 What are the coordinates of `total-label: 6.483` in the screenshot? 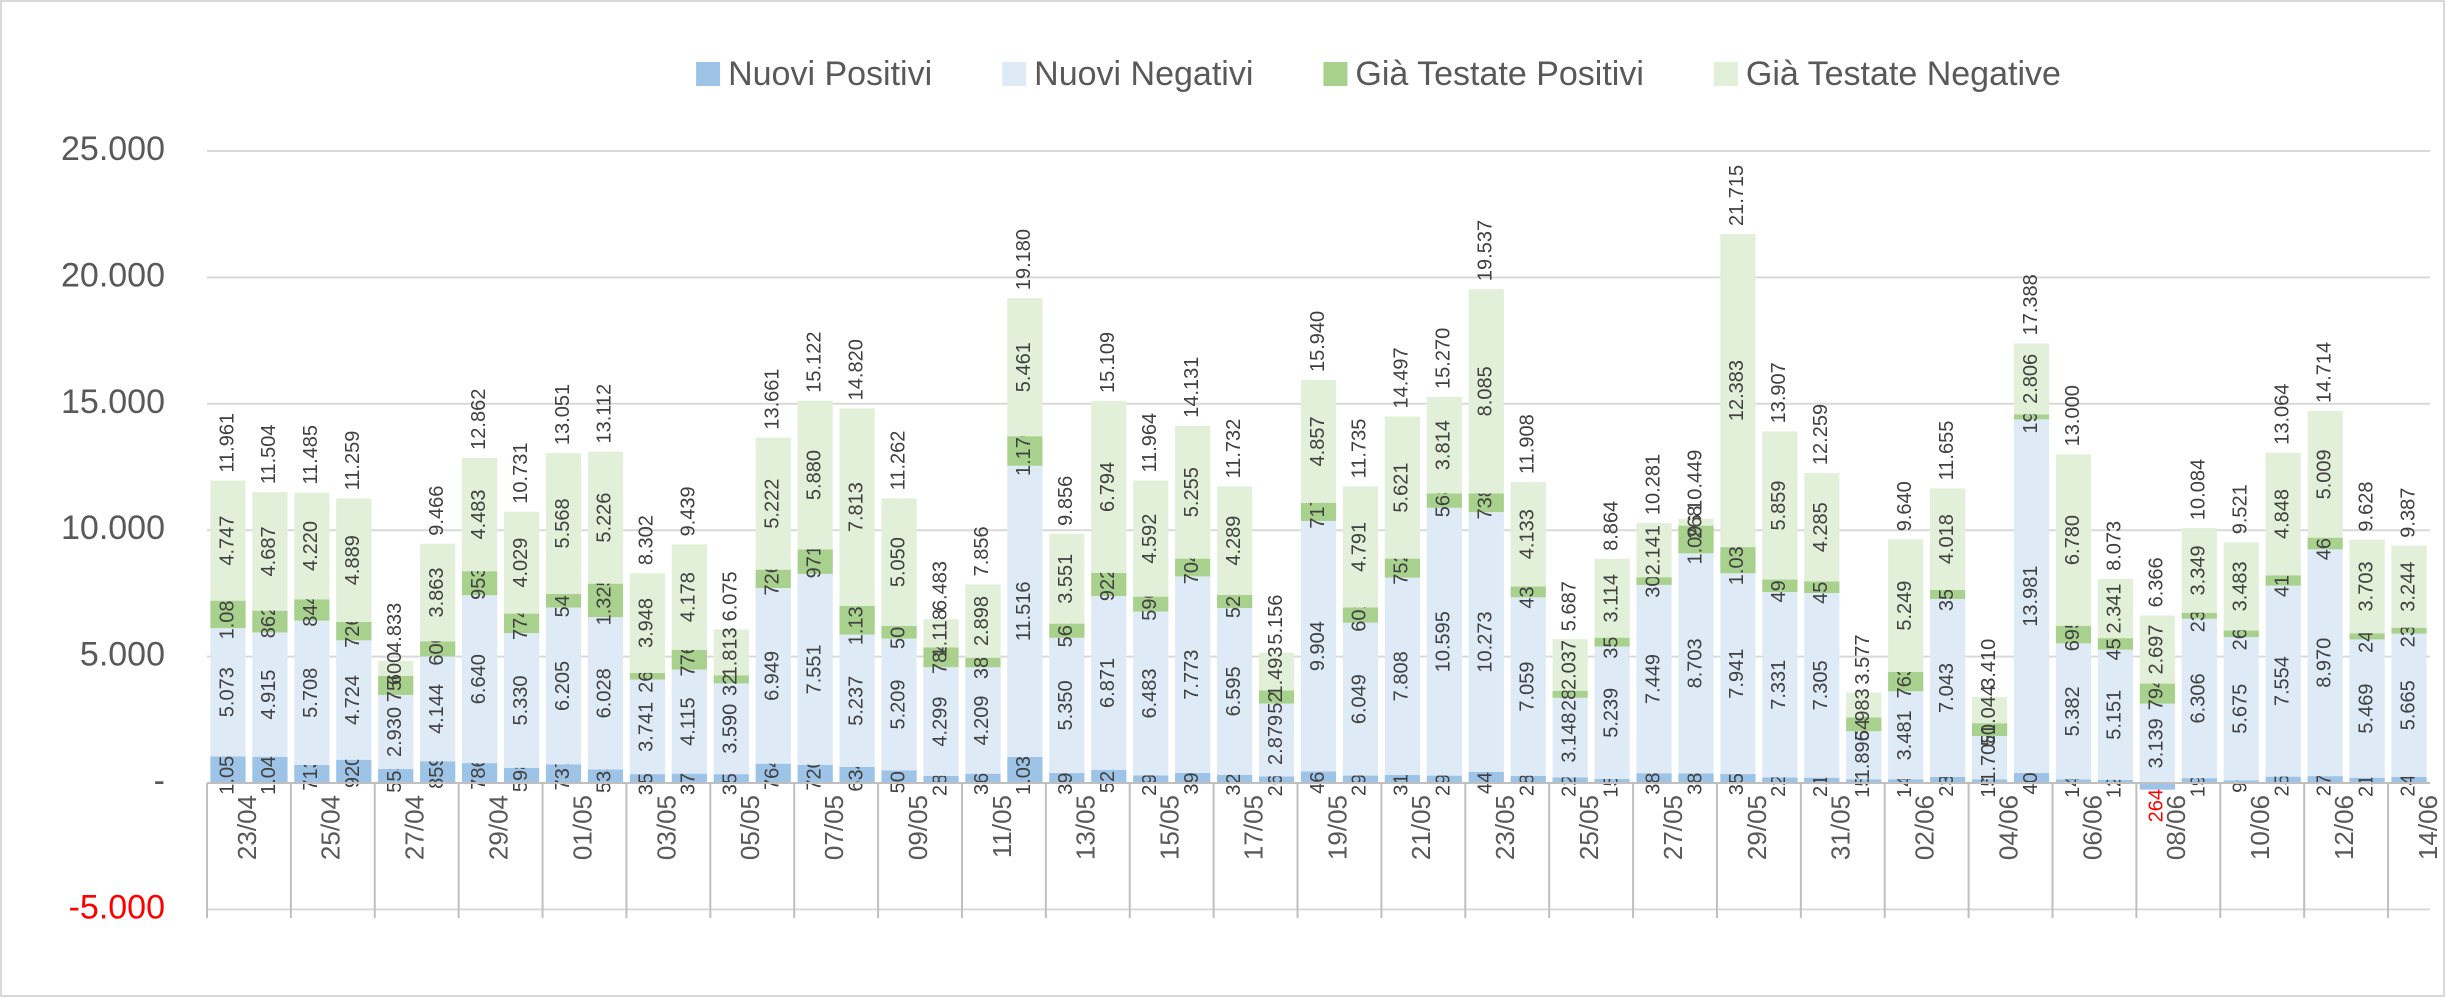 It's located at (940, 586).